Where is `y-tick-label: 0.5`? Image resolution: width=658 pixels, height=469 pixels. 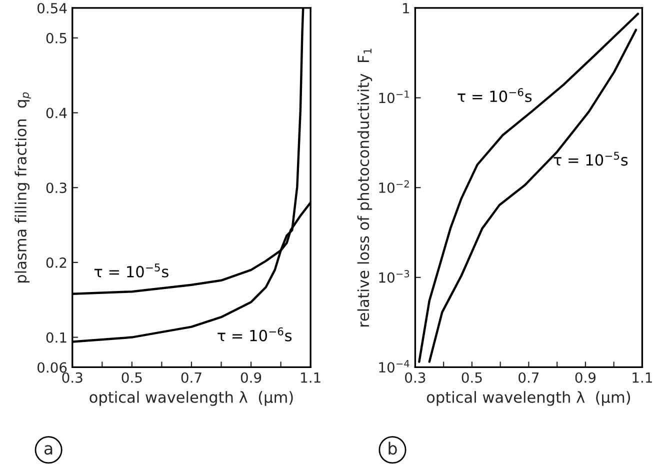
y-tick-label: 0.5 is located at coordinates (56, 38).